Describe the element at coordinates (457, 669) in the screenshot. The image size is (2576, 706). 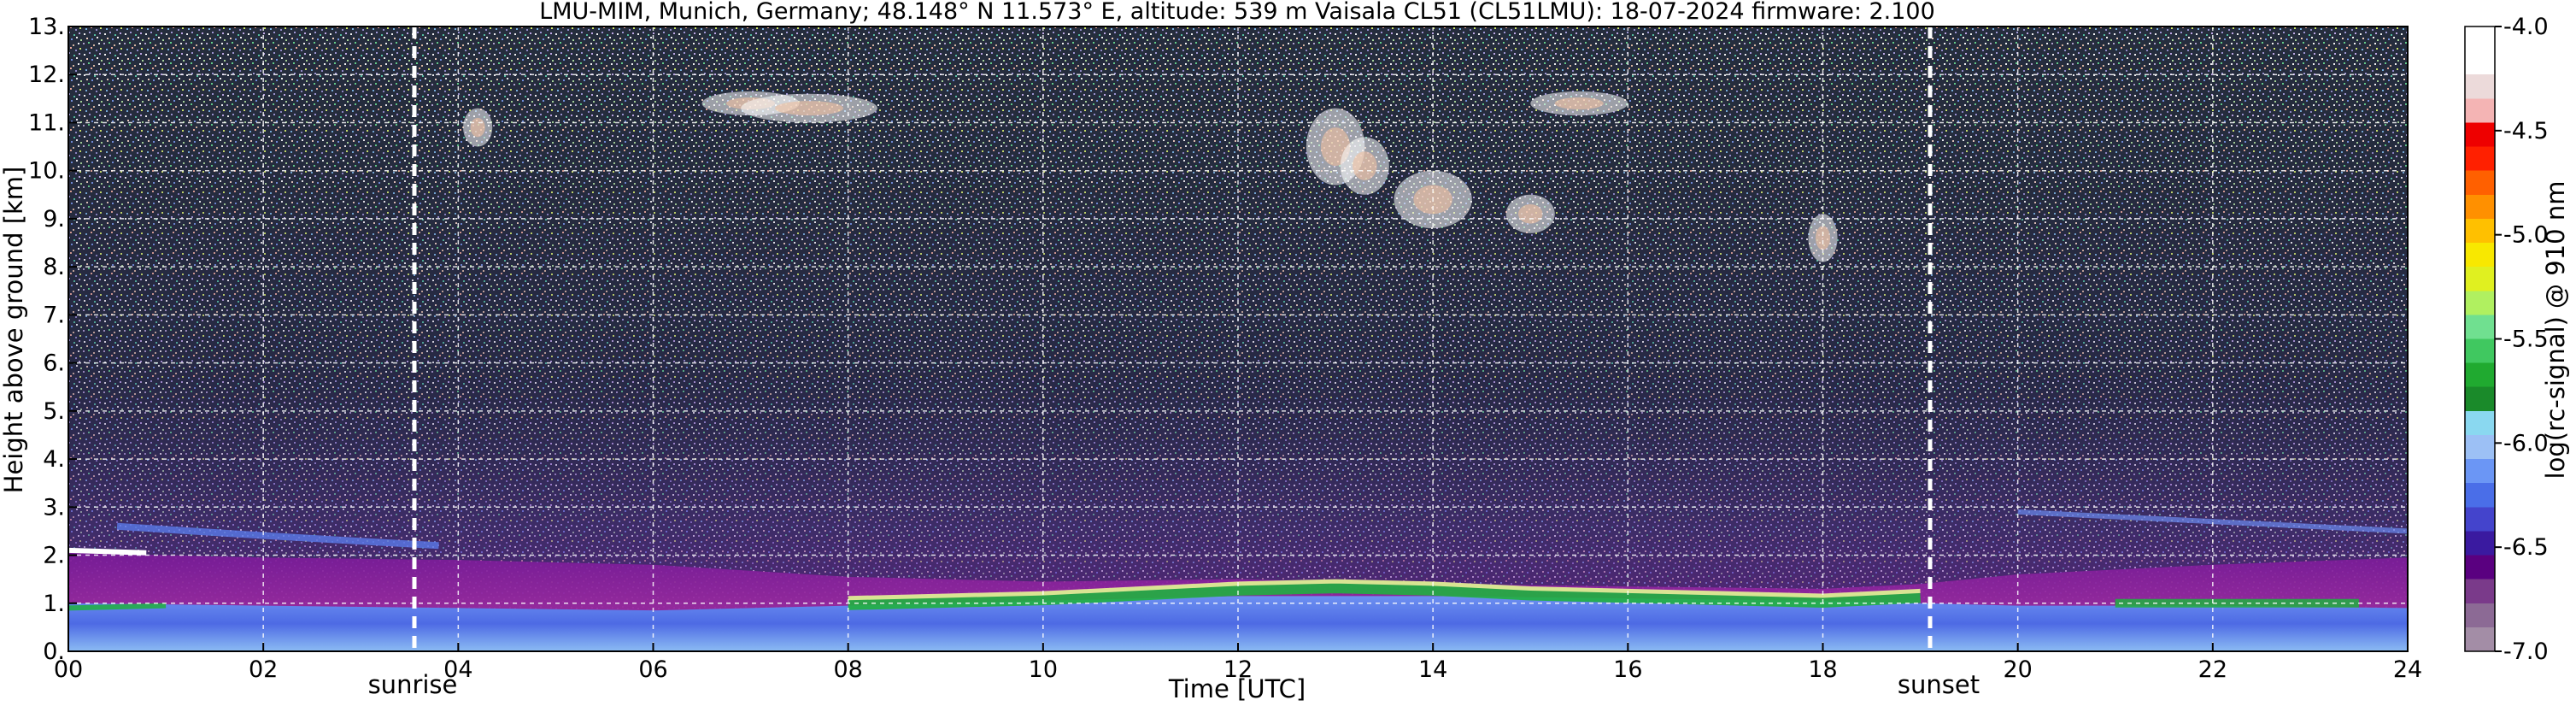
I see `x-tick-label: 04` at that location.